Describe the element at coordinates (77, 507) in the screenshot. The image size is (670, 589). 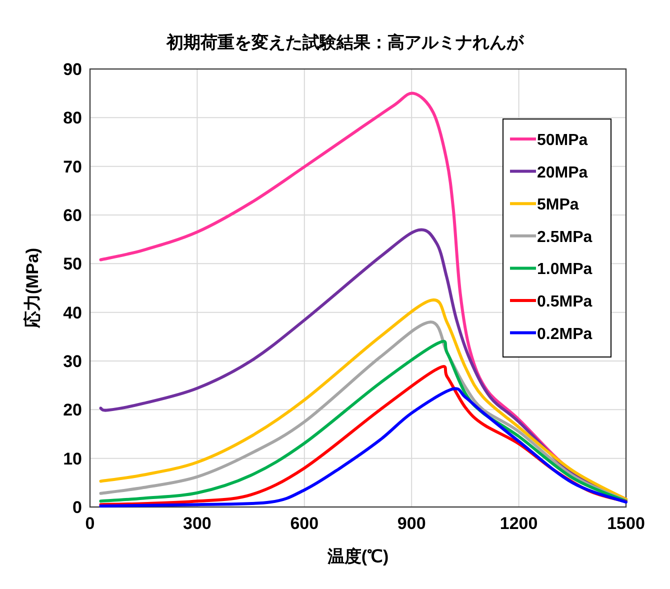
I see `y-tick-label: 0` at that location.